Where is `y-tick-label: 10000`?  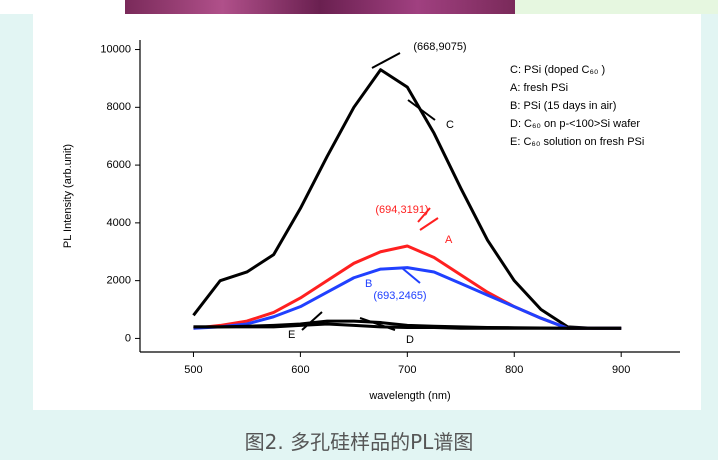
y-tick-label: 10000 is located at coordinates (115, 49).